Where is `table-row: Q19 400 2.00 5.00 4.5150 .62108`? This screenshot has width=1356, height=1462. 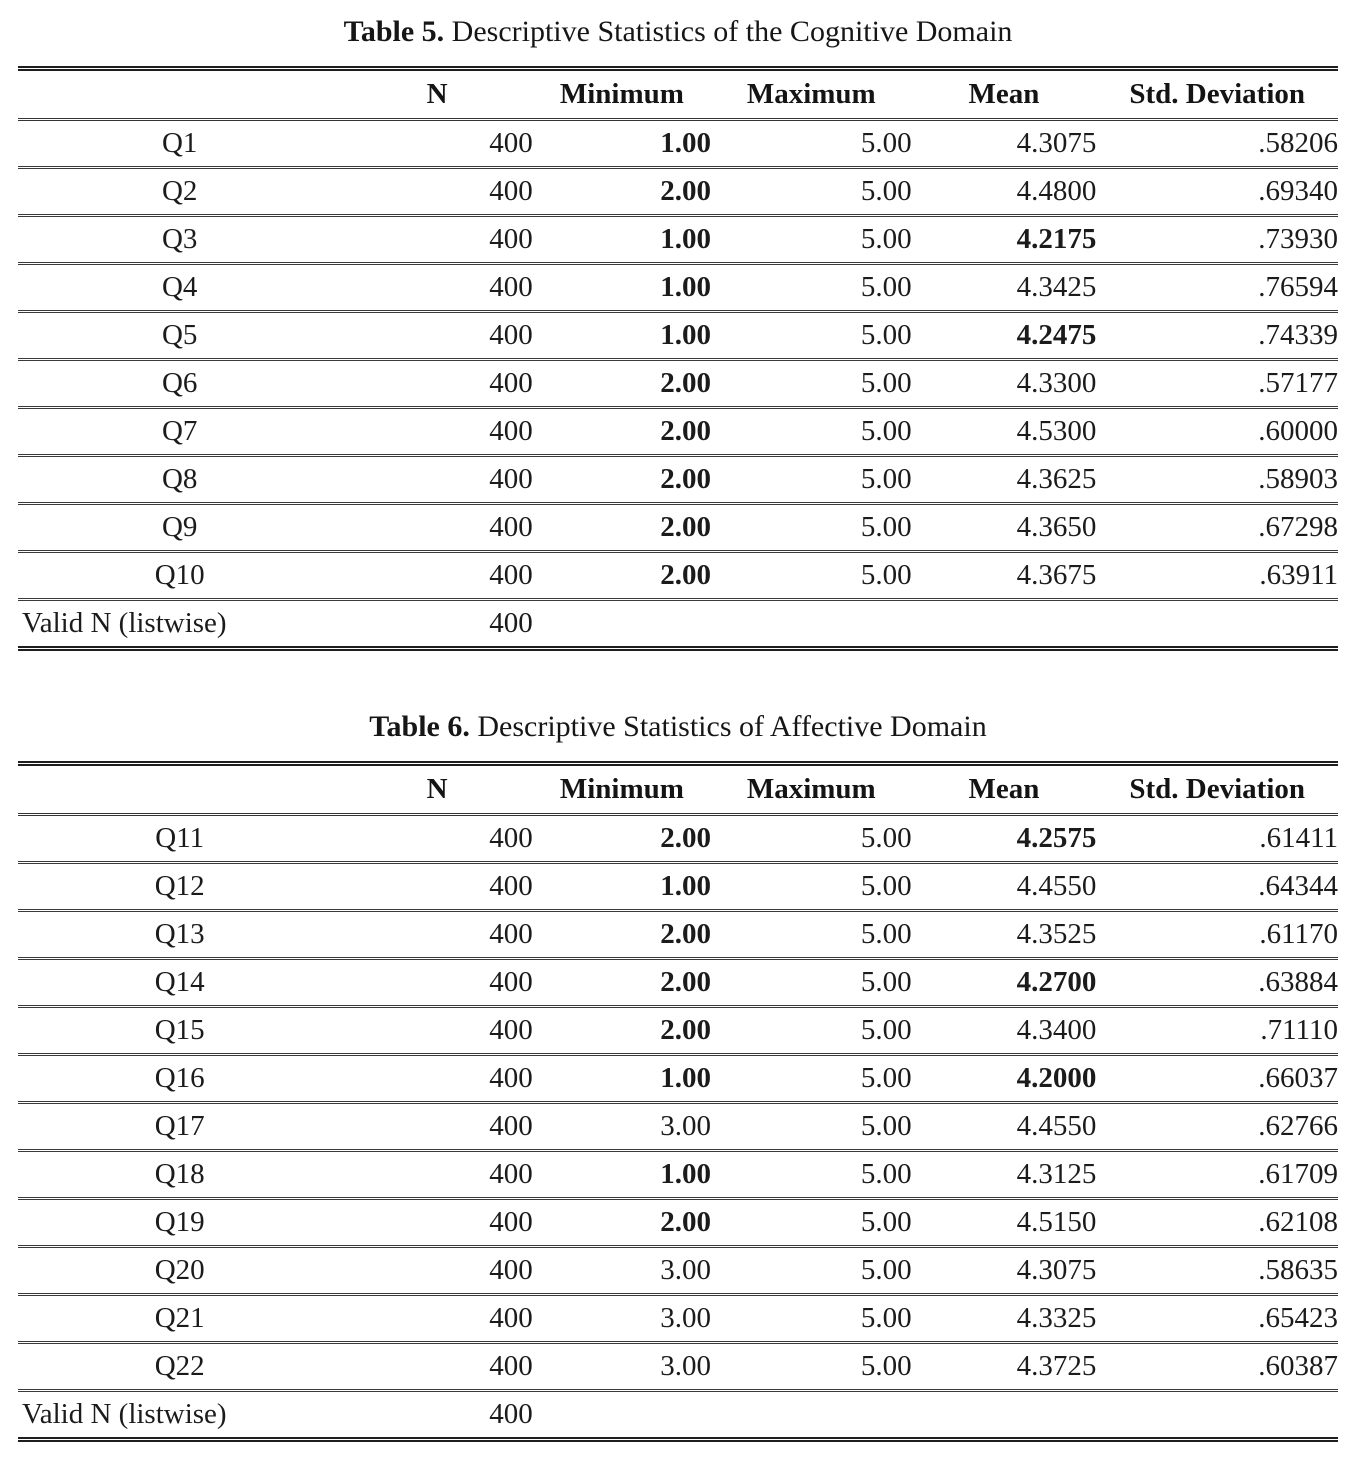
table-row: Q19 400 2.00 5.00 4.5150 .62108 is located at coordinates (678, 1223).